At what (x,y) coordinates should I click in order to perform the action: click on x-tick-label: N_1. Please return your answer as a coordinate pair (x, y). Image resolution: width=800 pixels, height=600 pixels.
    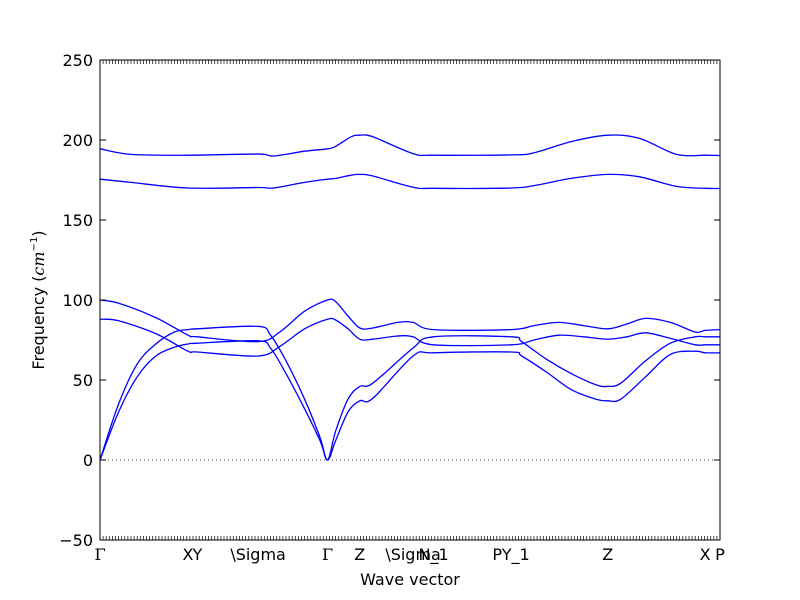
    Looking at the image, I should click on (433, 555).